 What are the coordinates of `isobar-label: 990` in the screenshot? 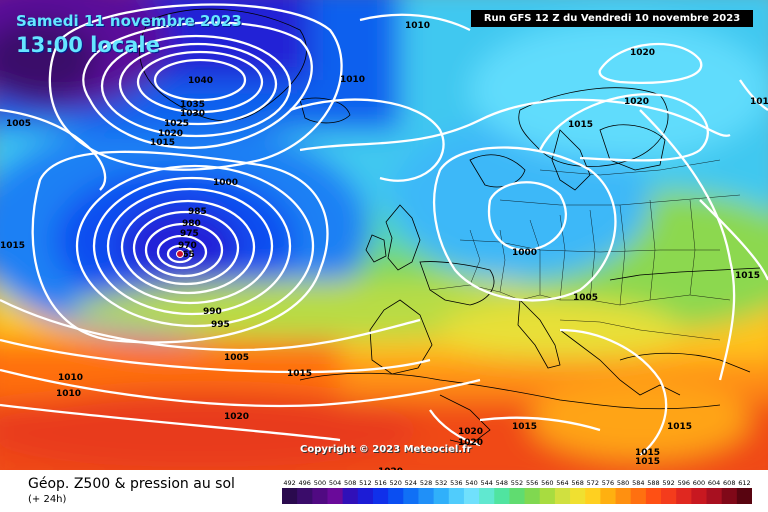 It's located at (212, 312).